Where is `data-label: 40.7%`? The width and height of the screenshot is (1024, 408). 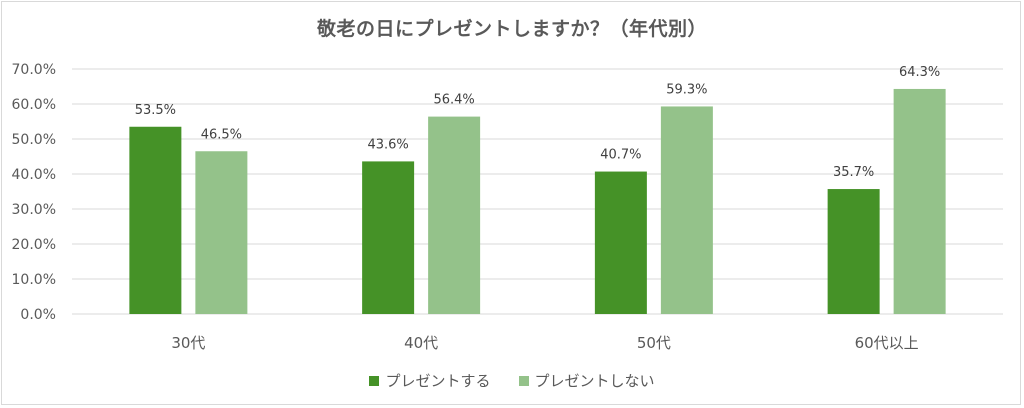 data-label: 40.7% is located at coordinates (620, 155).